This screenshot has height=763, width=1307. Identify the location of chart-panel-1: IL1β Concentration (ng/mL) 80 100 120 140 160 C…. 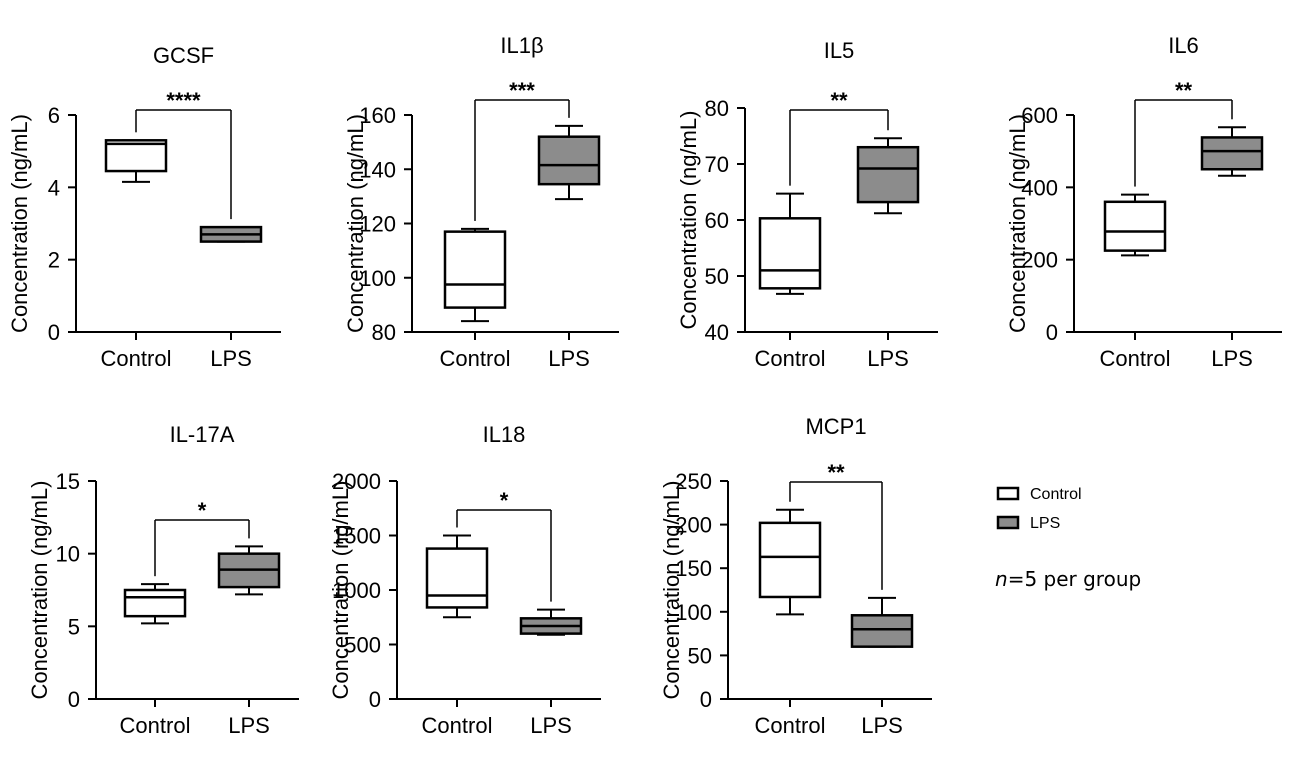
(481, 202).